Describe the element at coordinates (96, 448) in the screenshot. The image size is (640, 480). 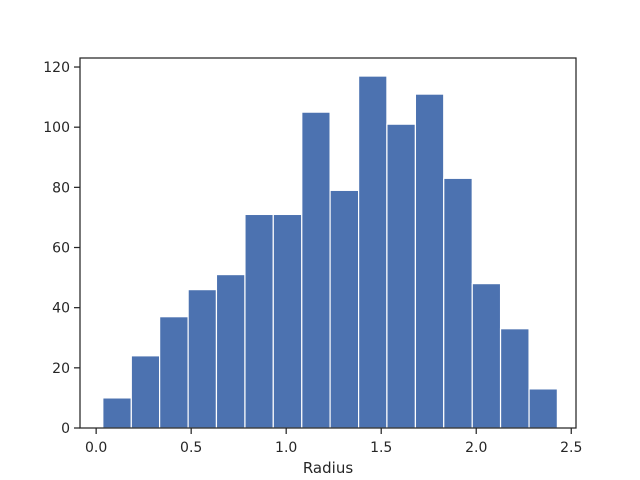
I see `x-tick-label: 0.0` at that location.